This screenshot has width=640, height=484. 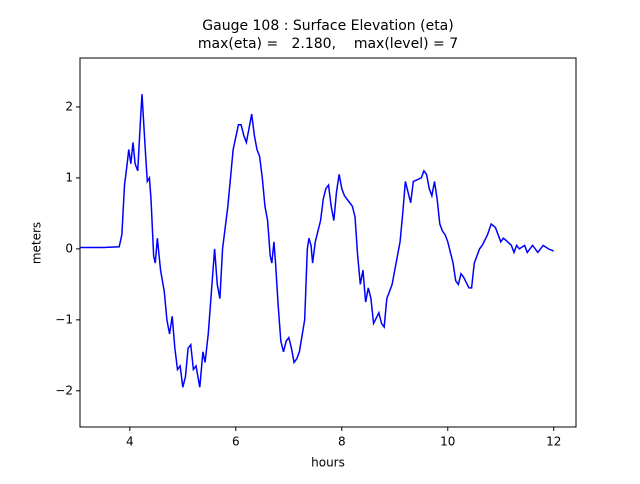 What do you see at coordinates (130, 442) in the screenshot?
I see `x-tick-label: 4` at bounding box center [130, 442].